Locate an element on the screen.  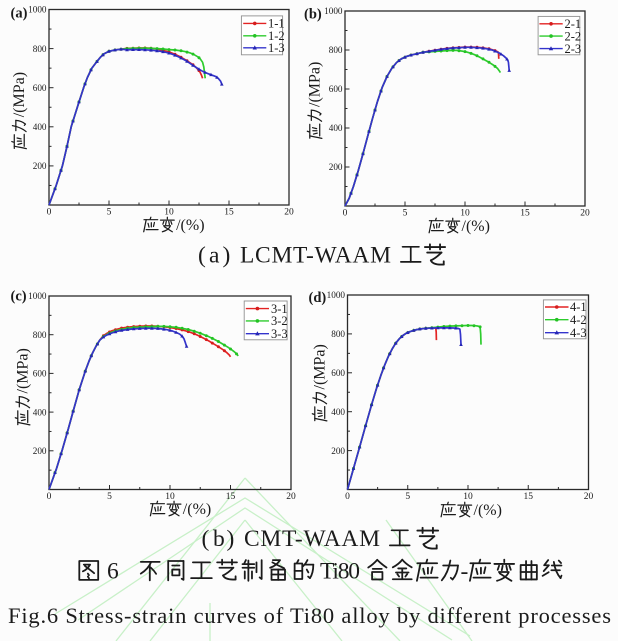
svg-text: b is located at coordinates (219, 539).